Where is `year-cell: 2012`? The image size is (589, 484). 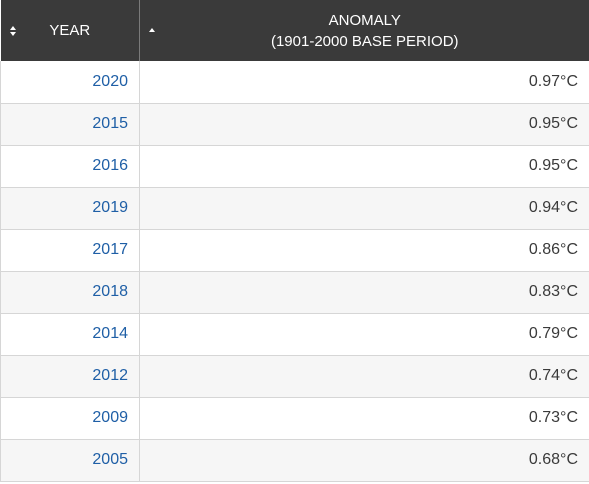 year-cell: 2012 is located at coordinates (70, 376).